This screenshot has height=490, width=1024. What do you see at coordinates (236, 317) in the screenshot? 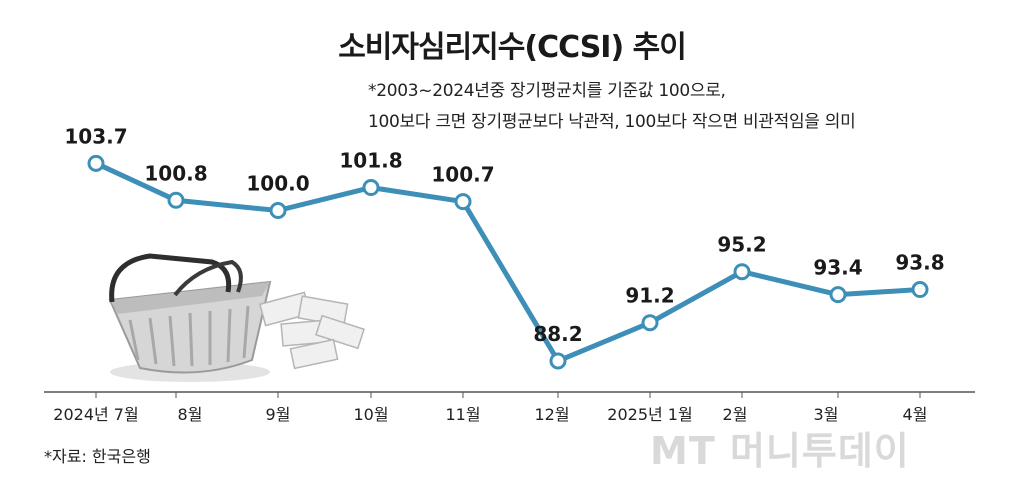
I see `shopping-basket-illustration` at bounding box center [236, 317].